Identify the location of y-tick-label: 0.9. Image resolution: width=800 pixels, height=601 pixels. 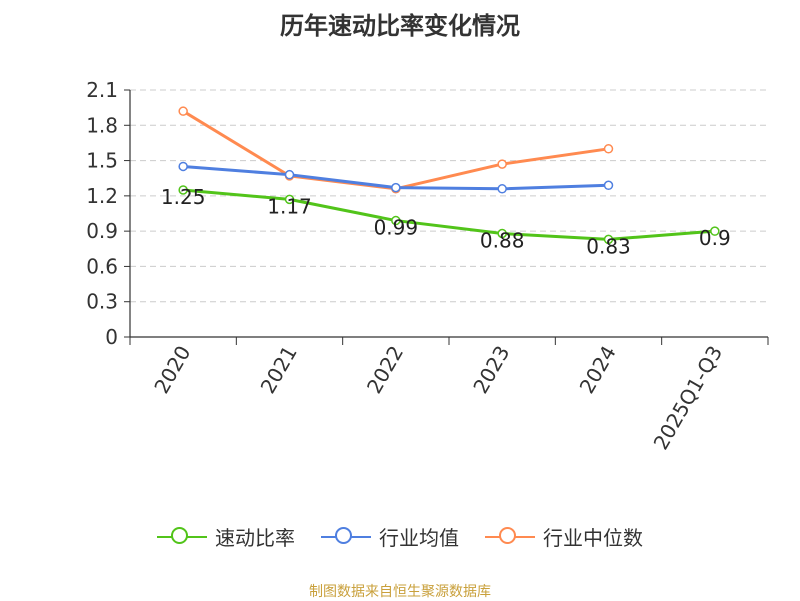
(102, 231).